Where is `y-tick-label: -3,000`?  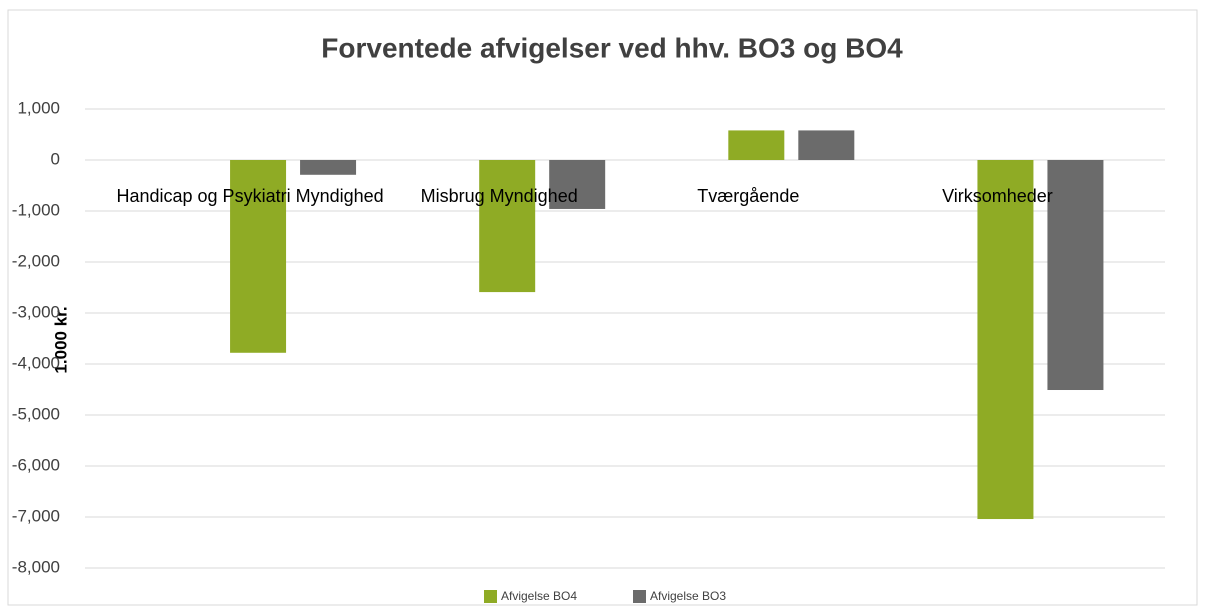
y-tick-label: -3,000 is located at coordinates (36, 311).